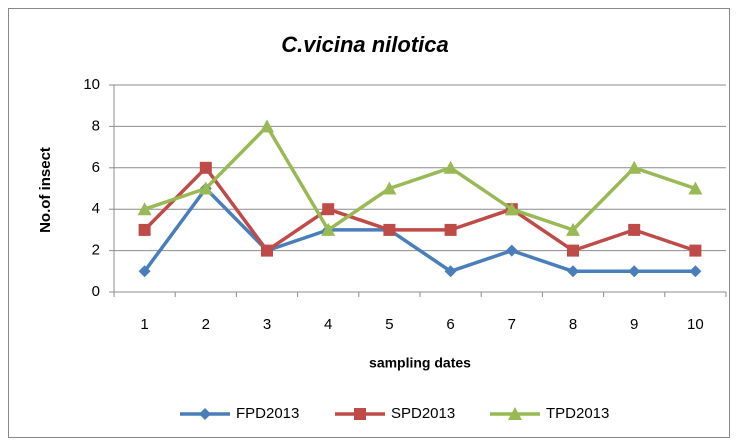 This screenshot has width=737, height=444. What do you see at coordinates (695, 324) in the screenshot?
I see `x-tick-label: 10` at bounding box center [695, 324].